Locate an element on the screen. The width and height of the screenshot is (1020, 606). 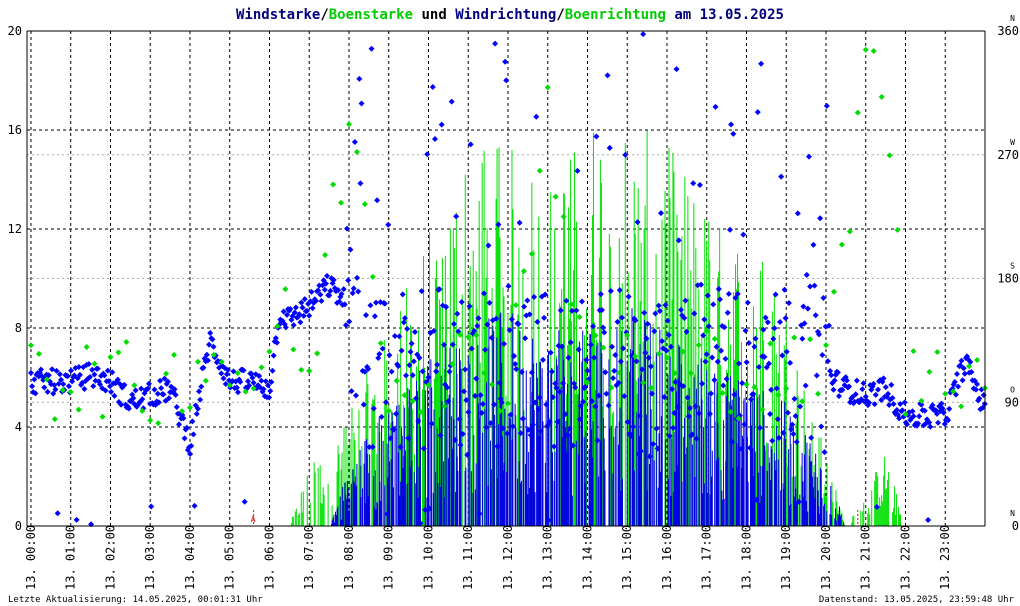
x-tick-label: 13. 03:00 is located at coordinates (150, 557).